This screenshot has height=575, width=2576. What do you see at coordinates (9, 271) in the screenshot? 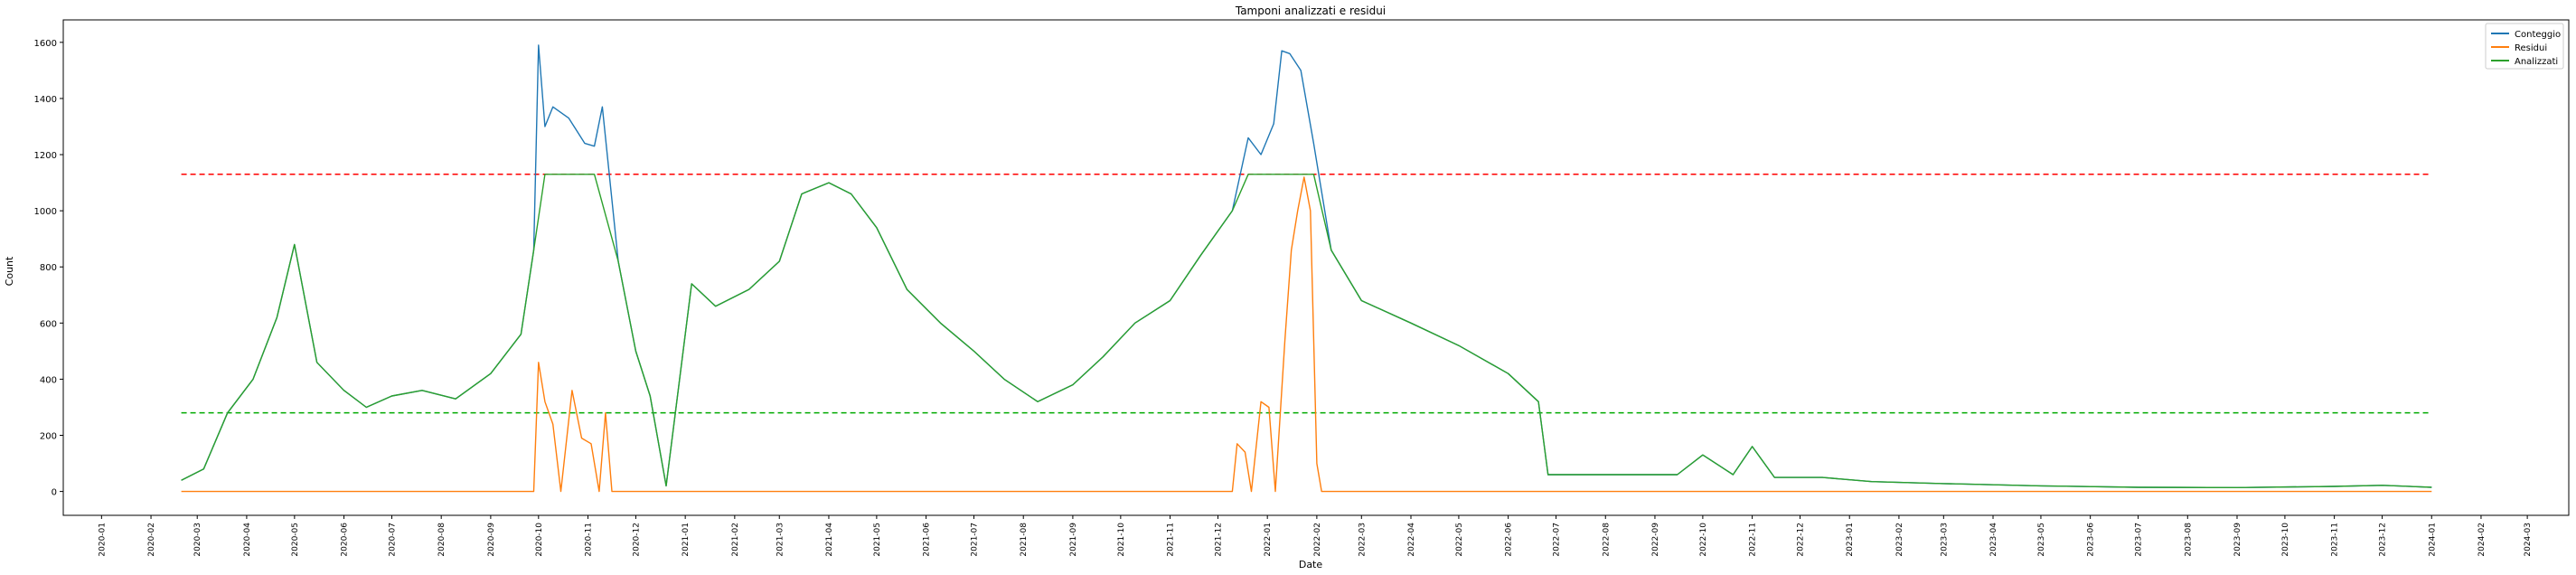
I see `y-axis-label: Count` at bounding box center [9, 271].